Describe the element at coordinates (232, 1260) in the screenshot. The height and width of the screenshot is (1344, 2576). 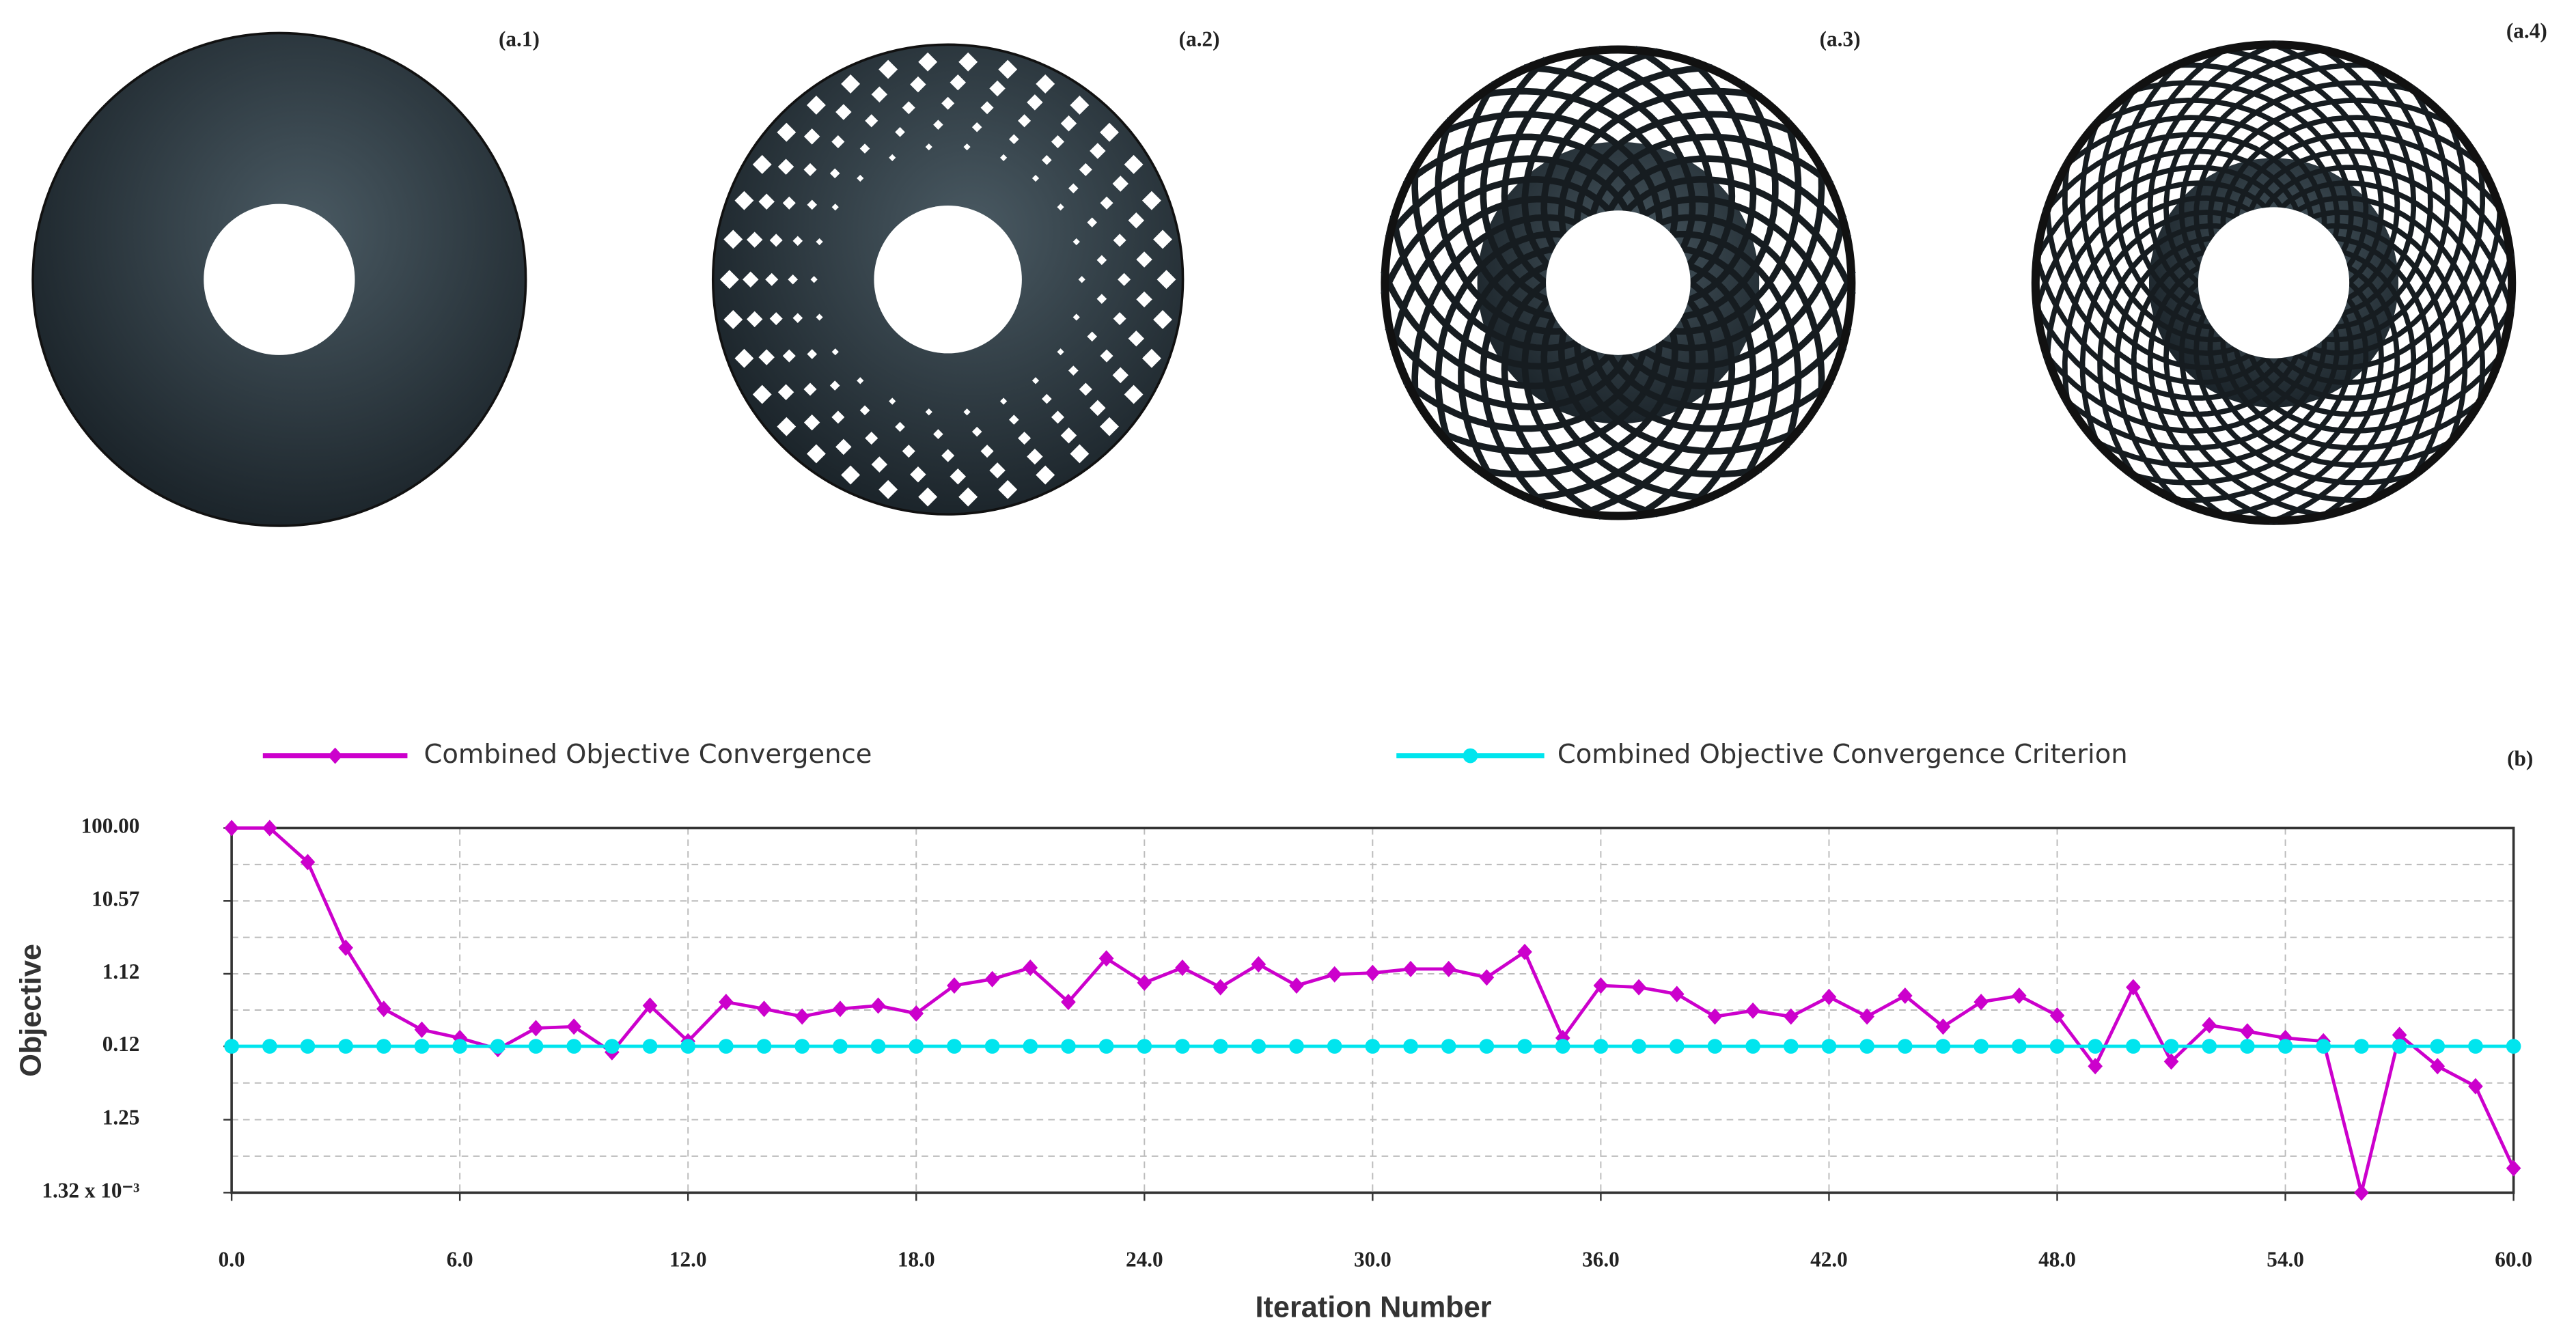
I see `x-tick-label: 0.0` at that location.